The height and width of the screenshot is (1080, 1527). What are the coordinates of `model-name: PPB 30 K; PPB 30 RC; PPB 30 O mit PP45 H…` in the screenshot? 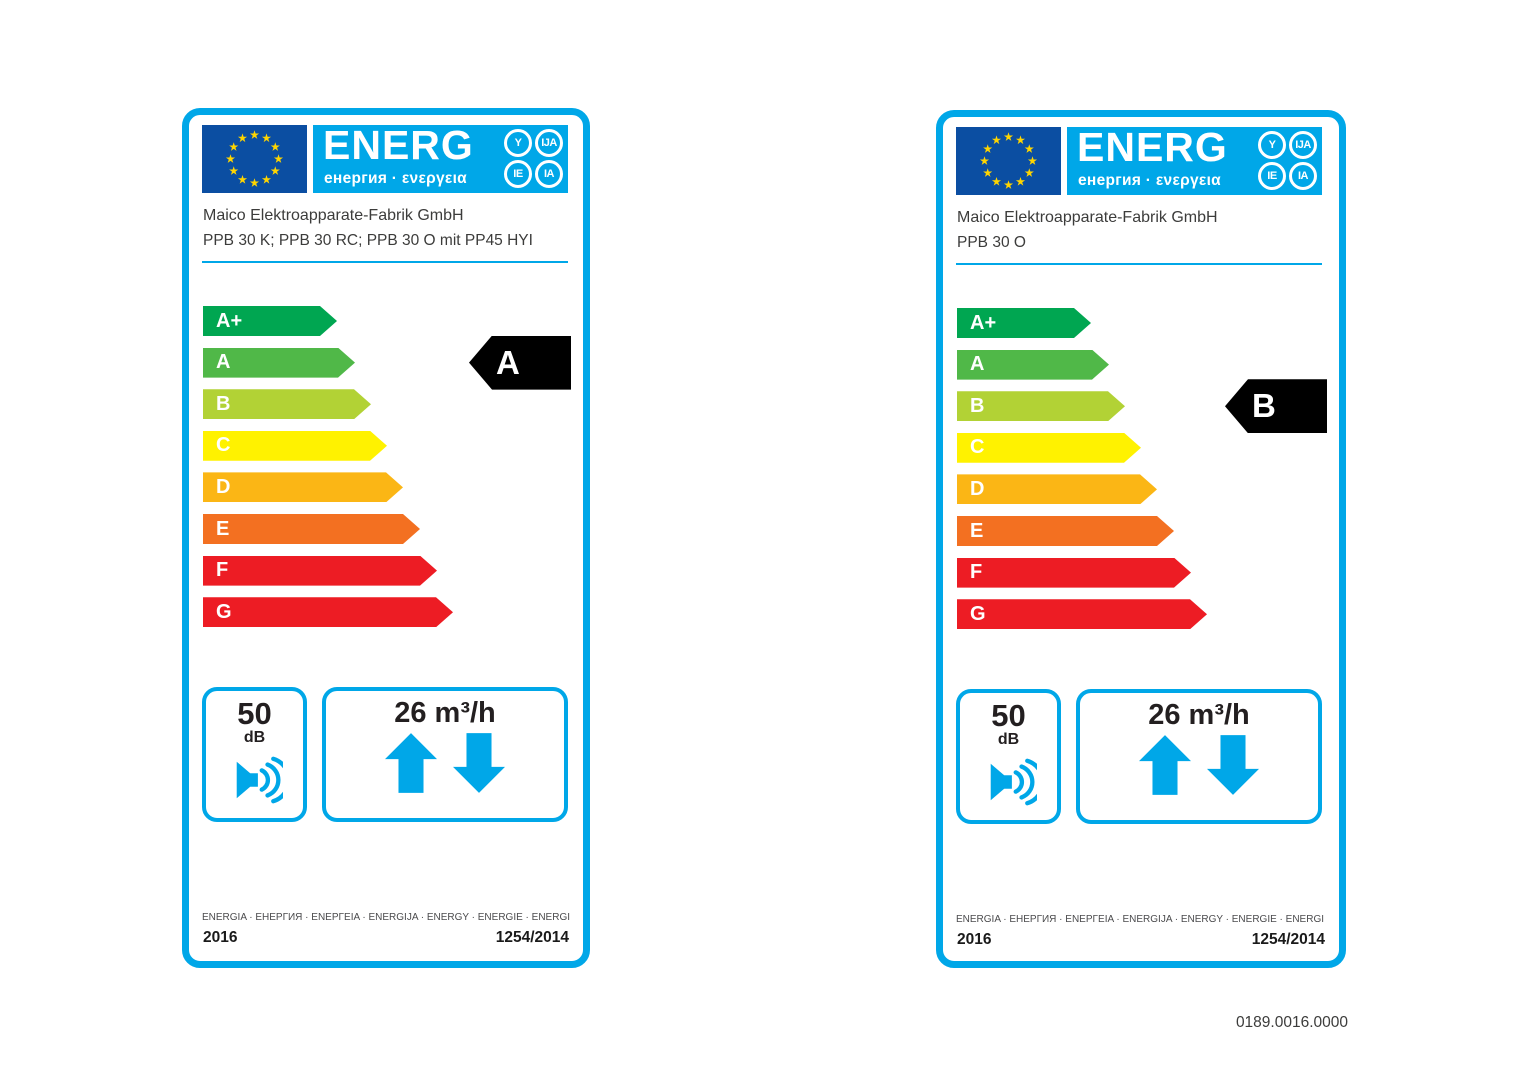 It's located at (368, 240).